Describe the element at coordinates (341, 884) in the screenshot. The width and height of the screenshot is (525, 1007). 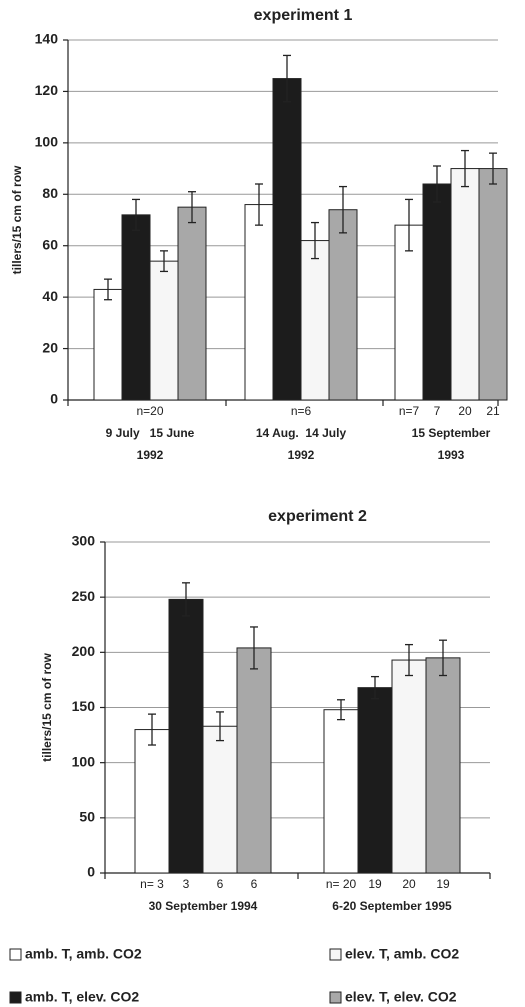
I see `n-label: n= 20` at that location.